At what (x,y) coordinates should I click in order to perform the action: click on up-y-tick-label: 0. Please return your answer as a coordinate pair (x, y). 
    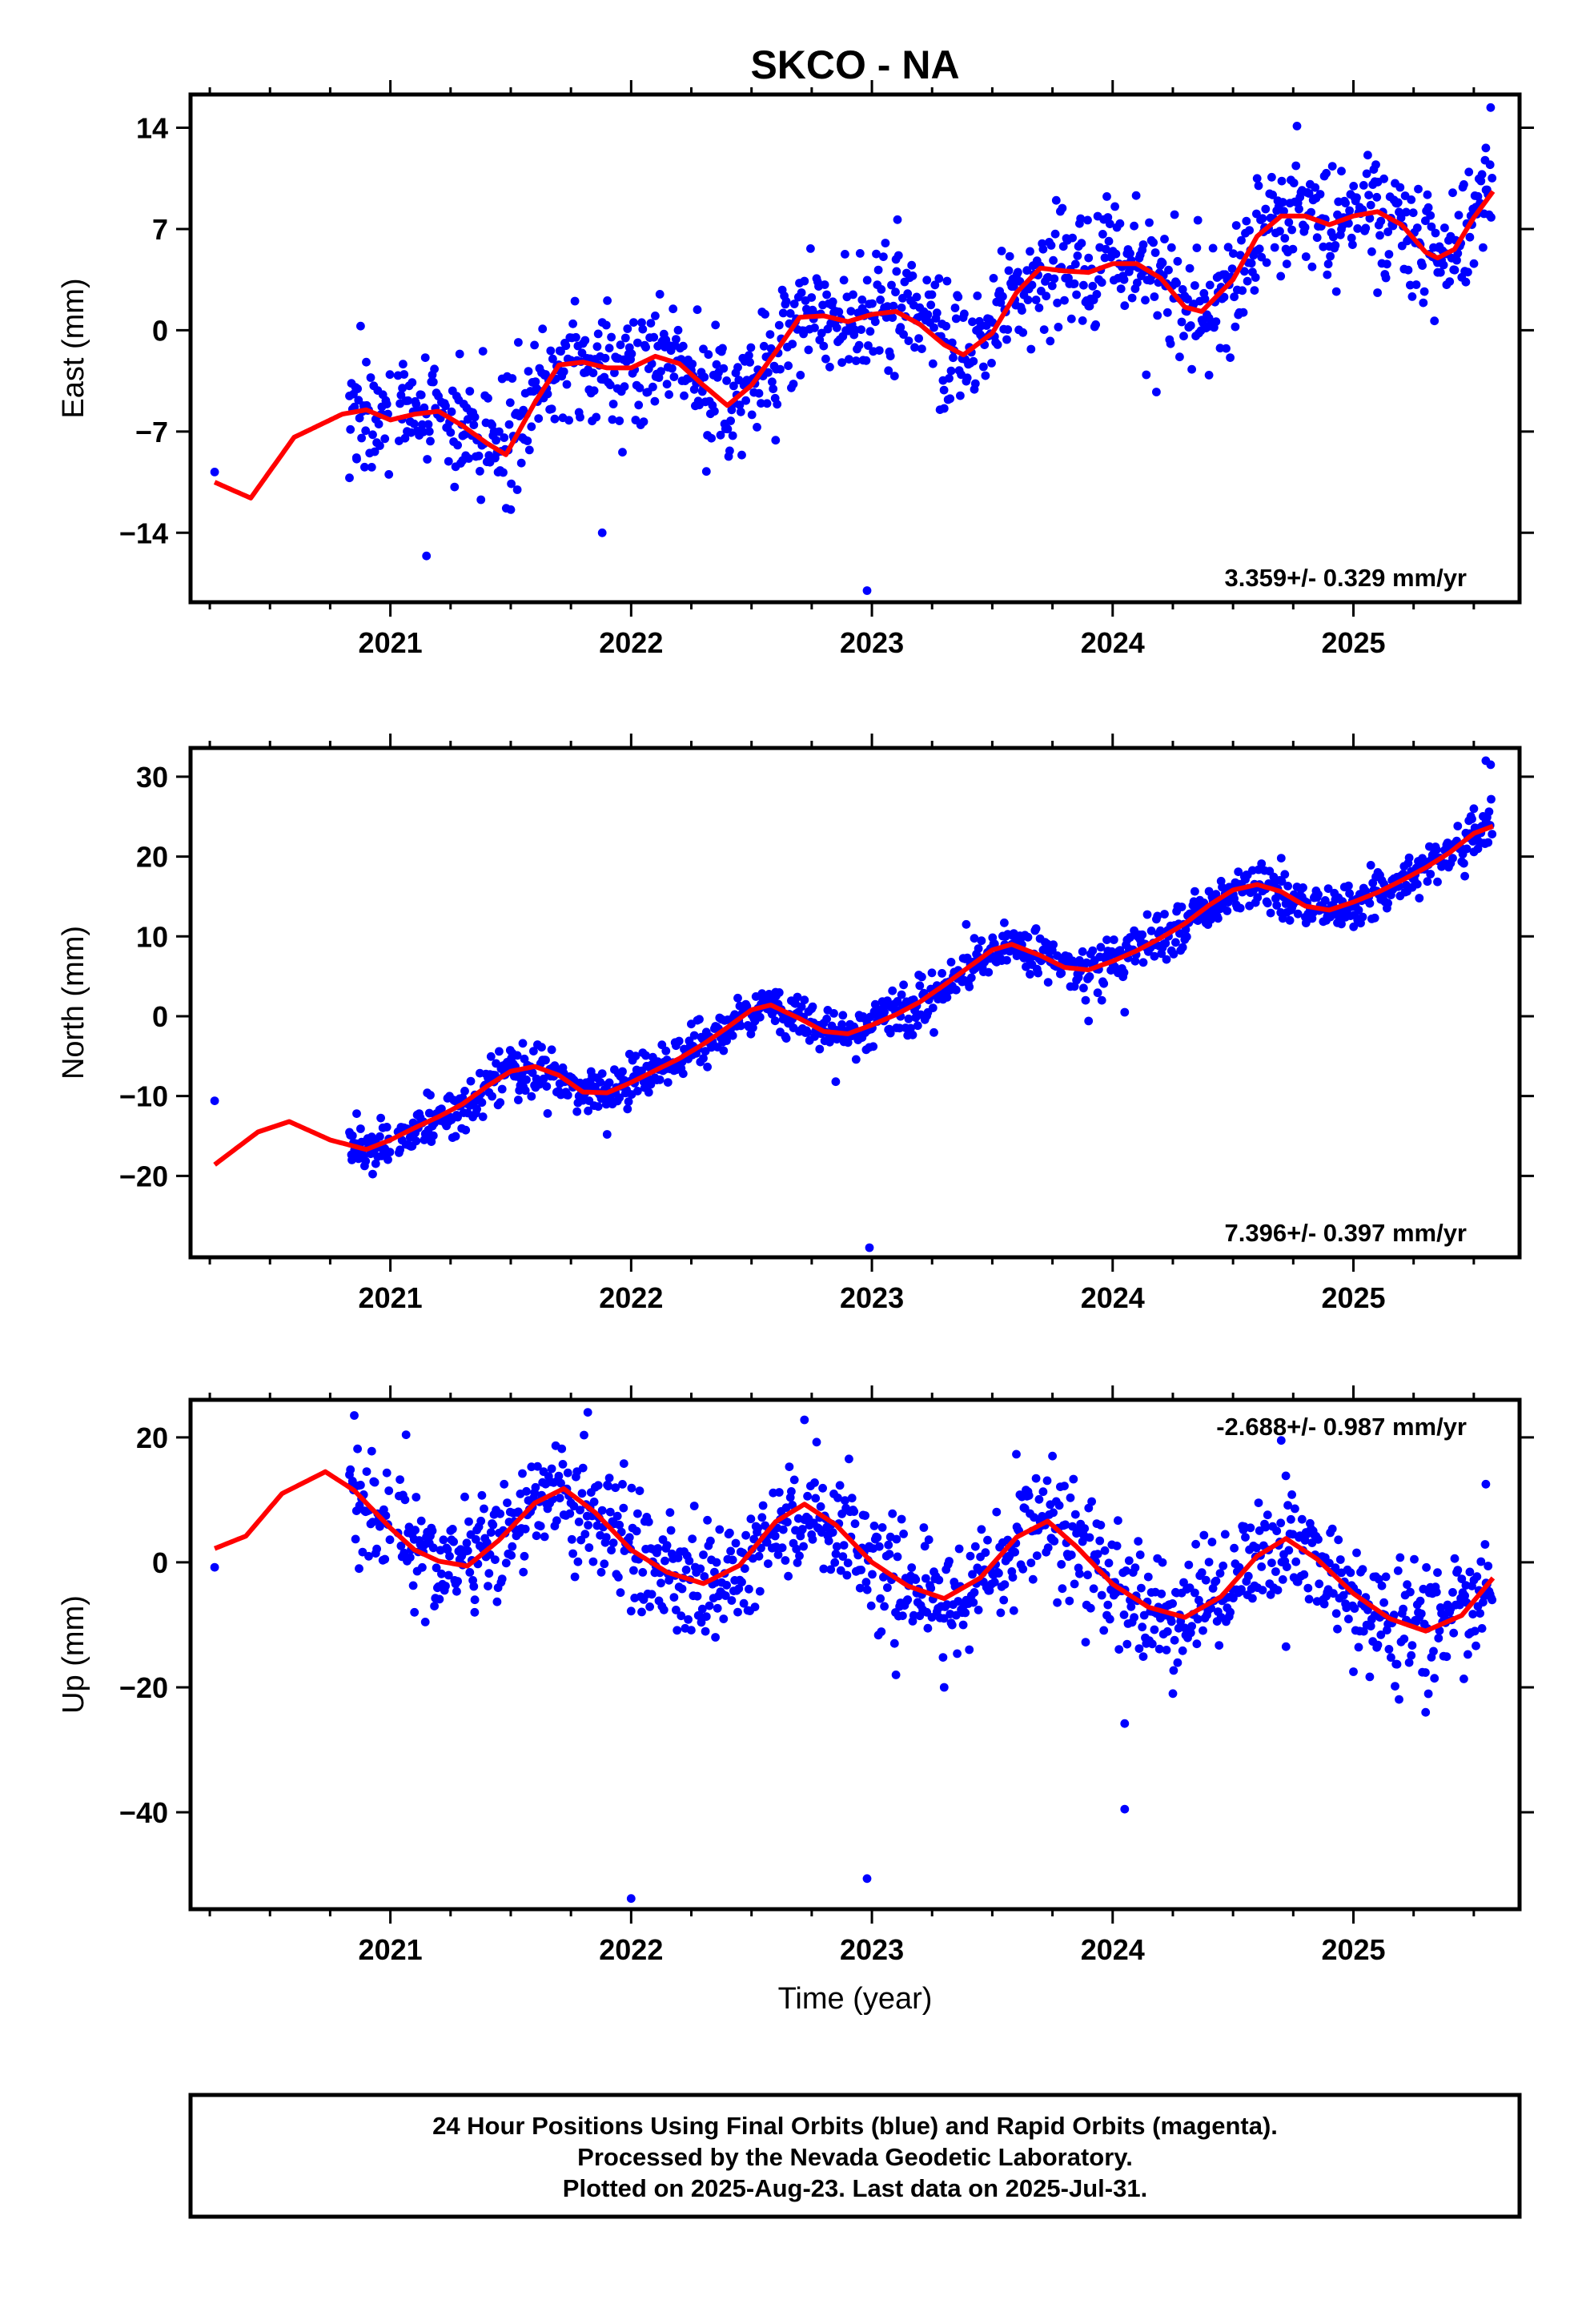
    Looking at the image, I should click on (160, 1562).